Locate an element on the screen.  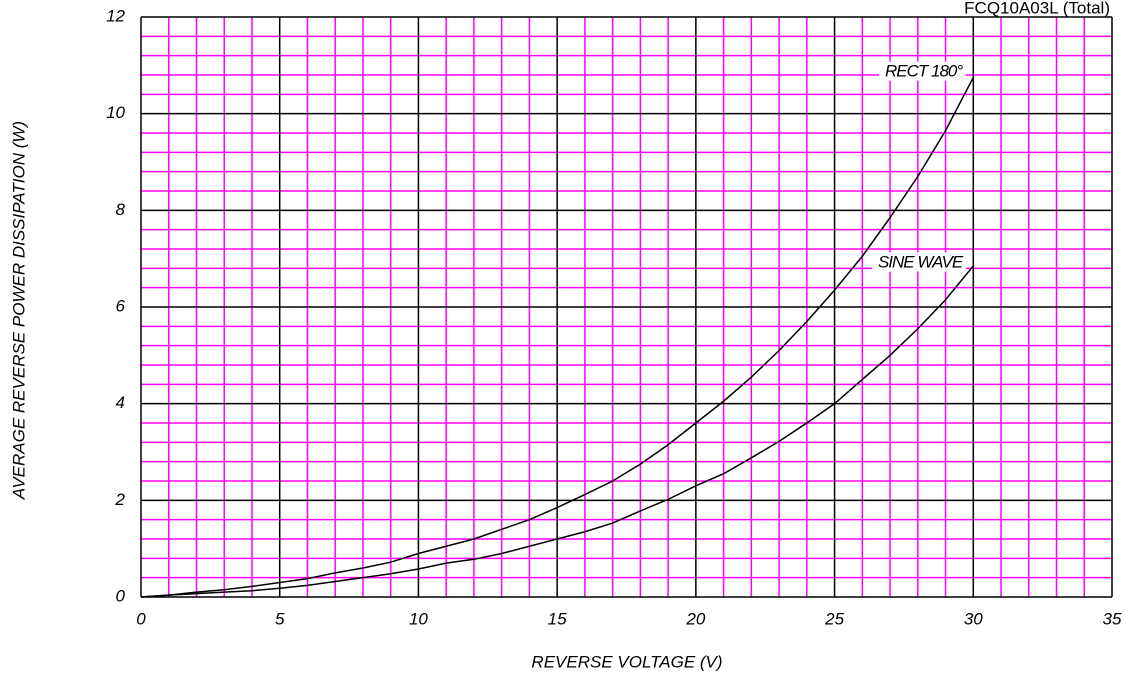
x-tick-label: 30 is located at coordinates (973, 618).